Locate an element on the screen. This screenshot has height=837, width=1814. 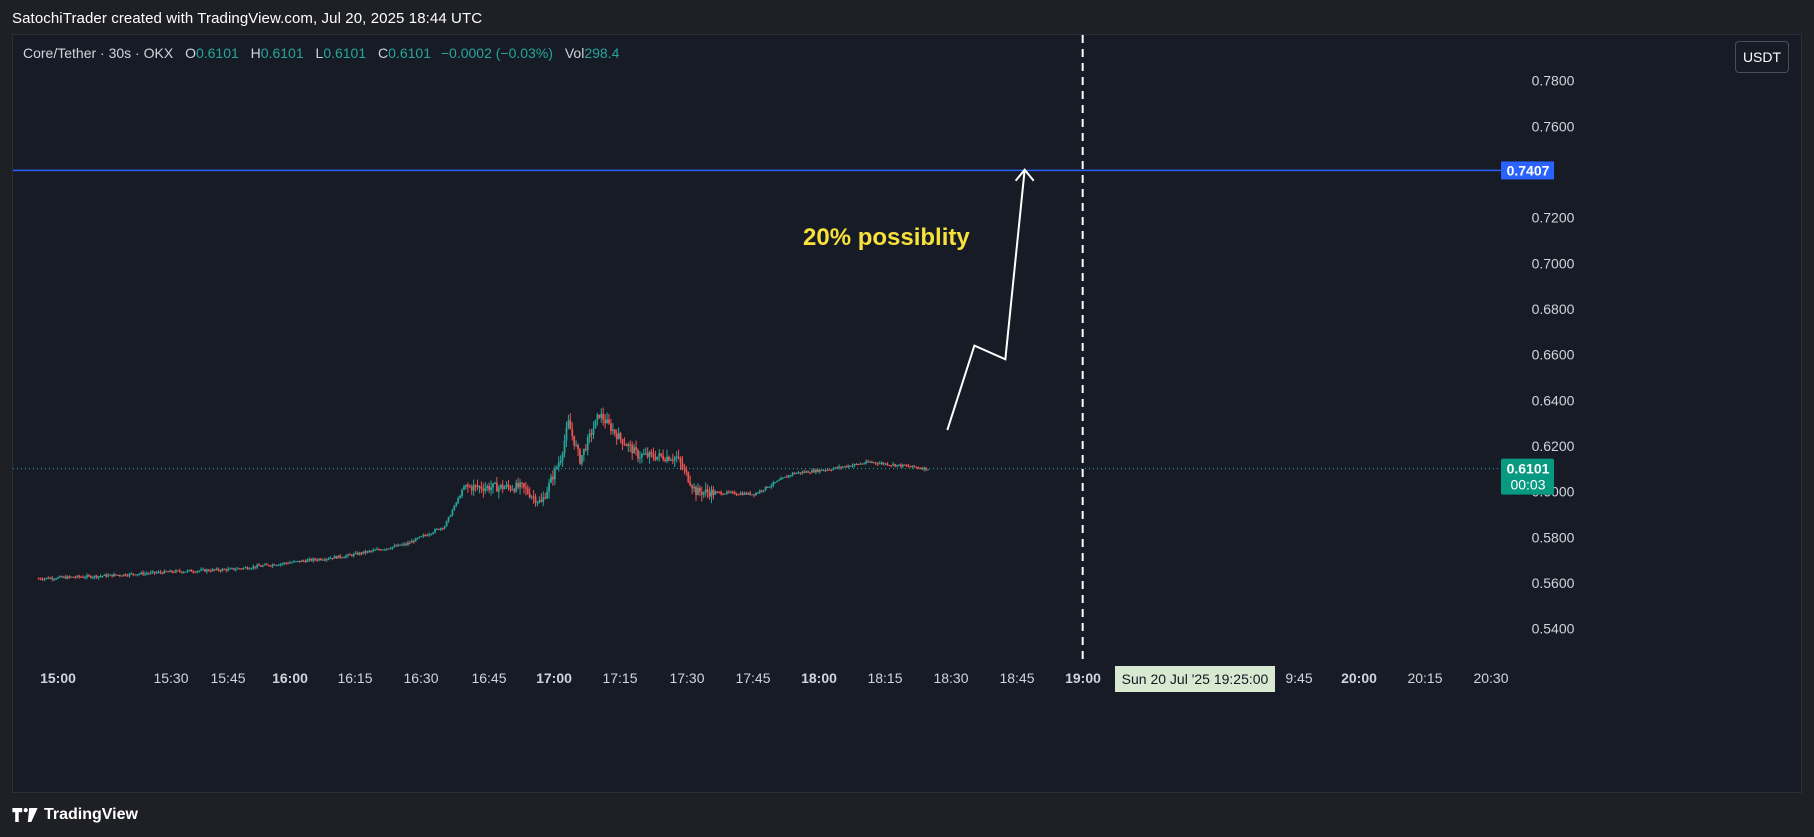
currency-button: USDT is located at coordinates (1762, 57).